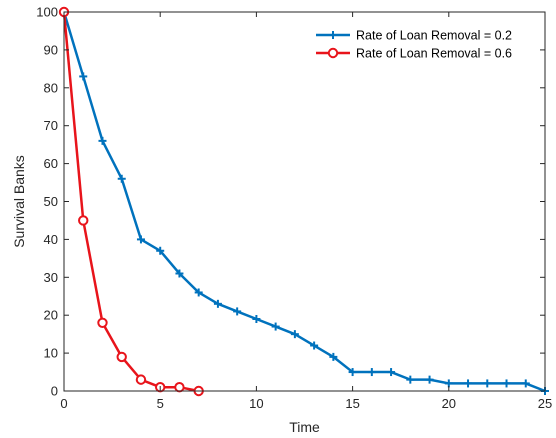  I want to click on legend-label: Rate of Loan Removal = 0.2, so click(434, 36).